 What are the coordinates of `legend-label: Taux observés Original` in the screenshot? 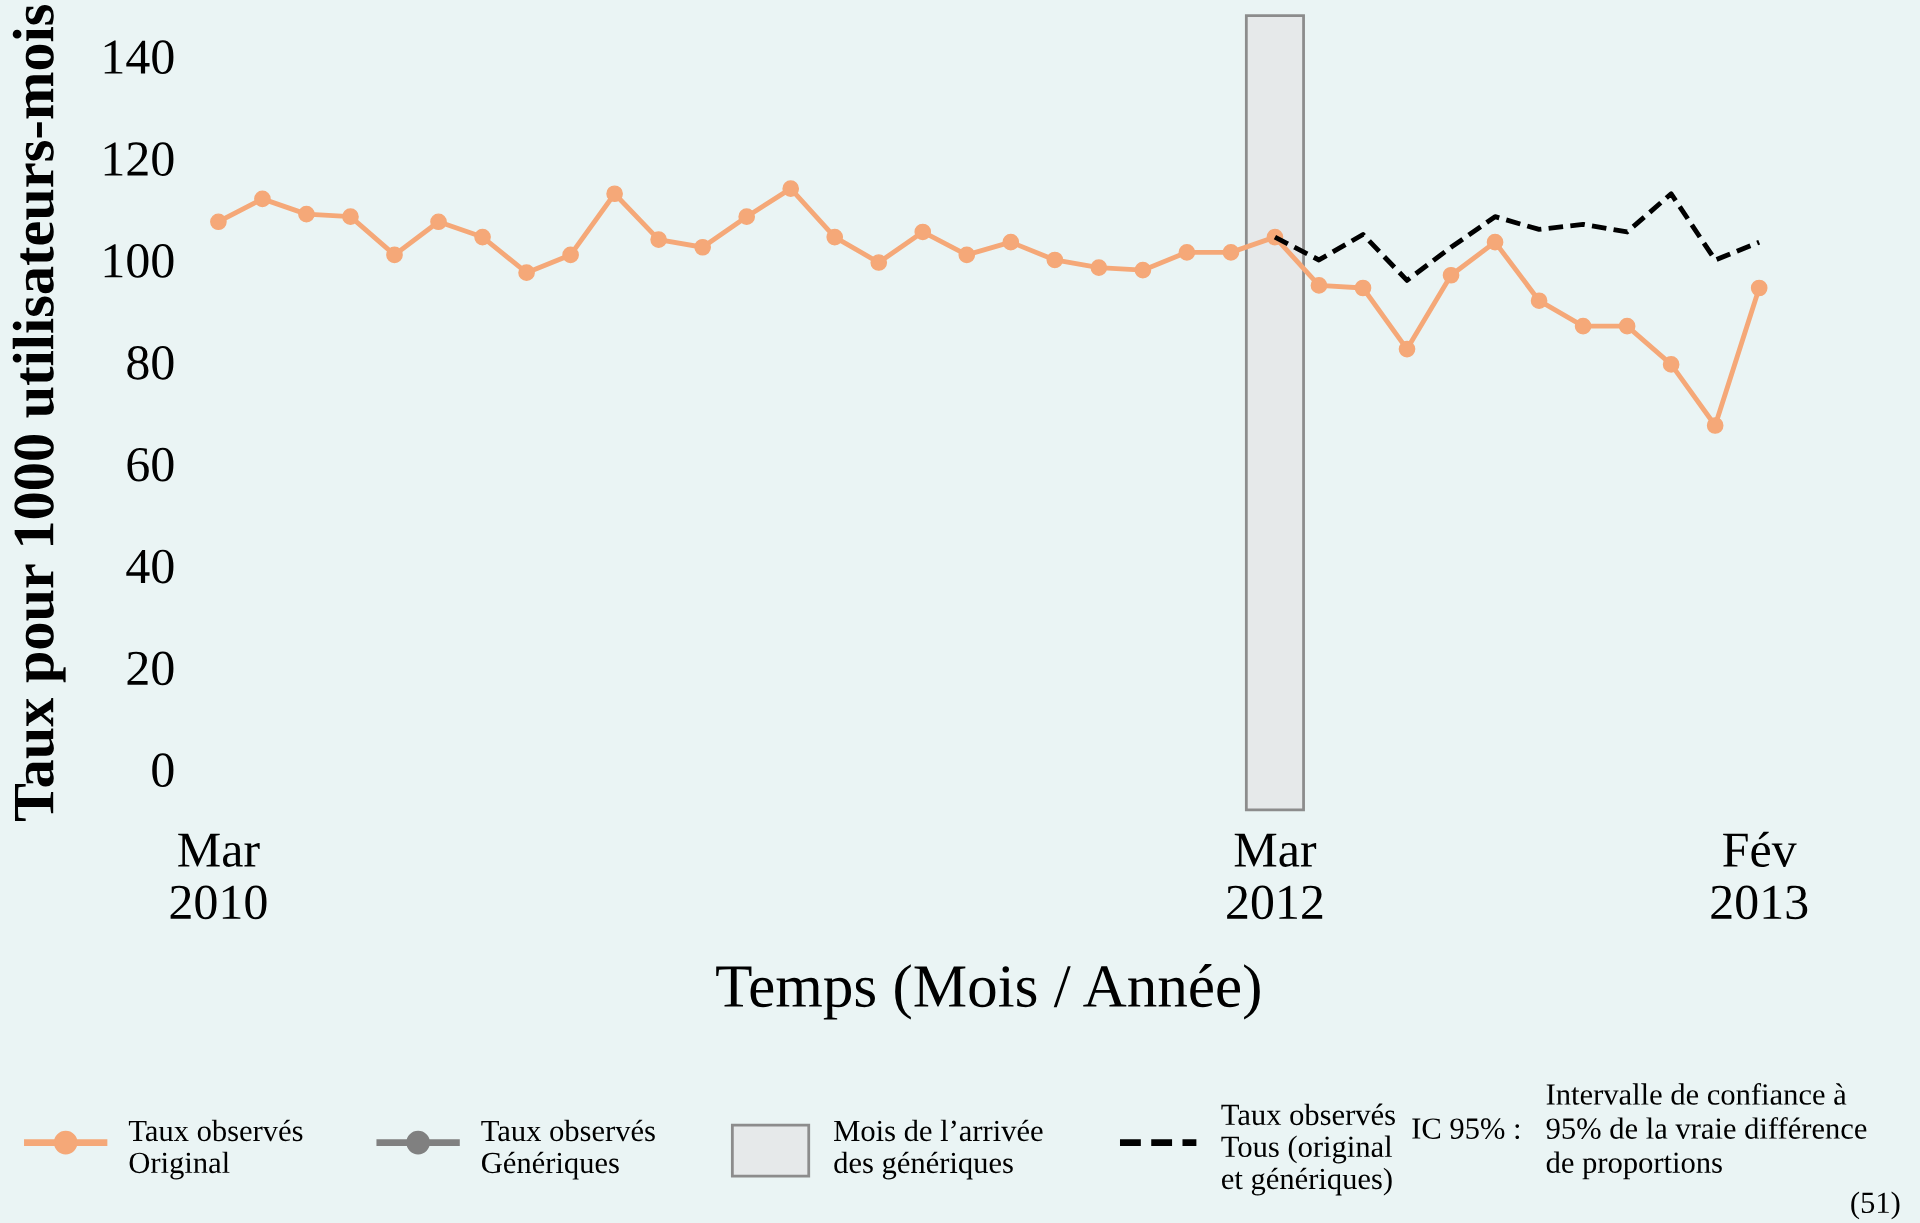 It's located at (215, 1149).